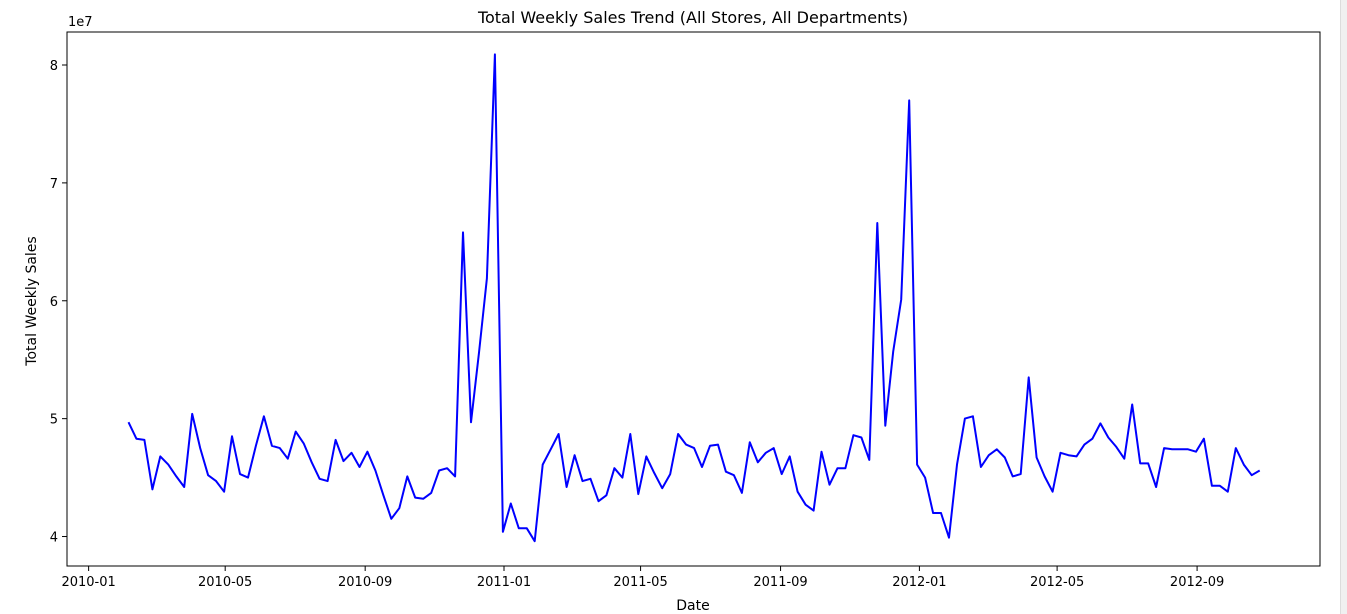 This screenshot has height=614, width=1347. What do you see at coordinates (54, 66) in the screenshot?
I see `y-tick-label-4: 8` at bounding box center [54, 66].